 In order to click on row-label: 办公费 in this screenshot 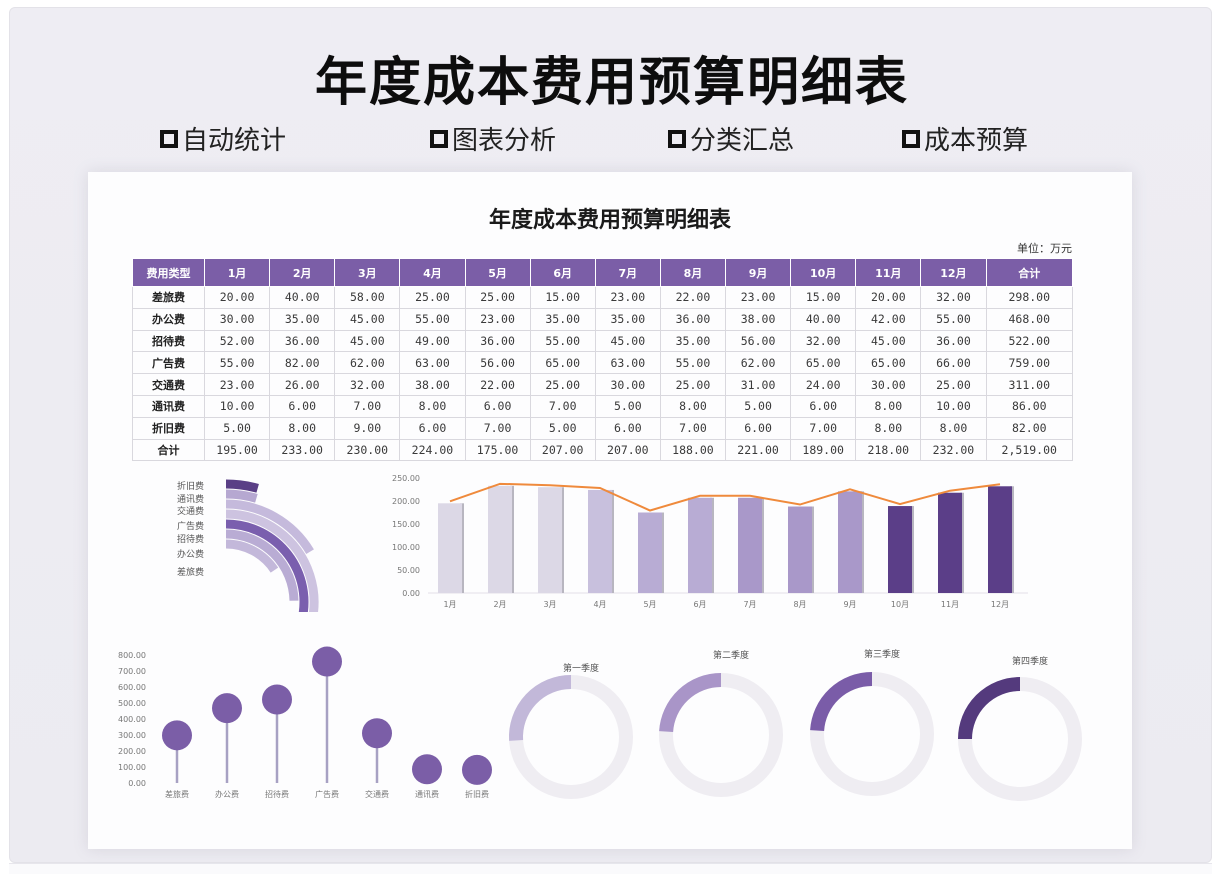, I will do `click(168, 319)`.